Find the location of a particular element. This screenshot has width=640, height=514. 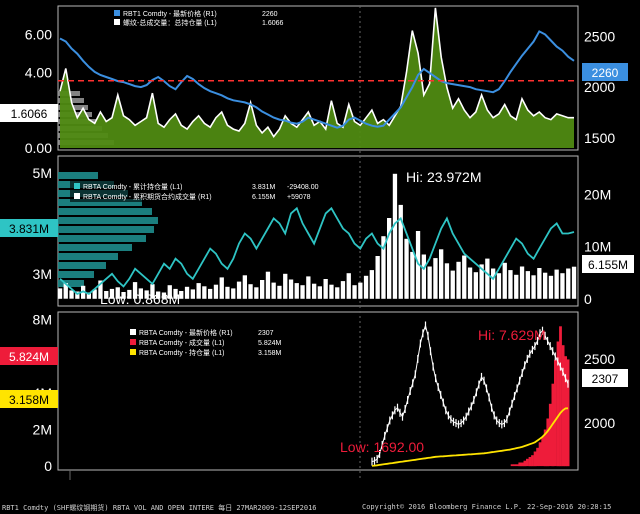

top-left-tick: 4.00 is located at coordinates (38, 72).